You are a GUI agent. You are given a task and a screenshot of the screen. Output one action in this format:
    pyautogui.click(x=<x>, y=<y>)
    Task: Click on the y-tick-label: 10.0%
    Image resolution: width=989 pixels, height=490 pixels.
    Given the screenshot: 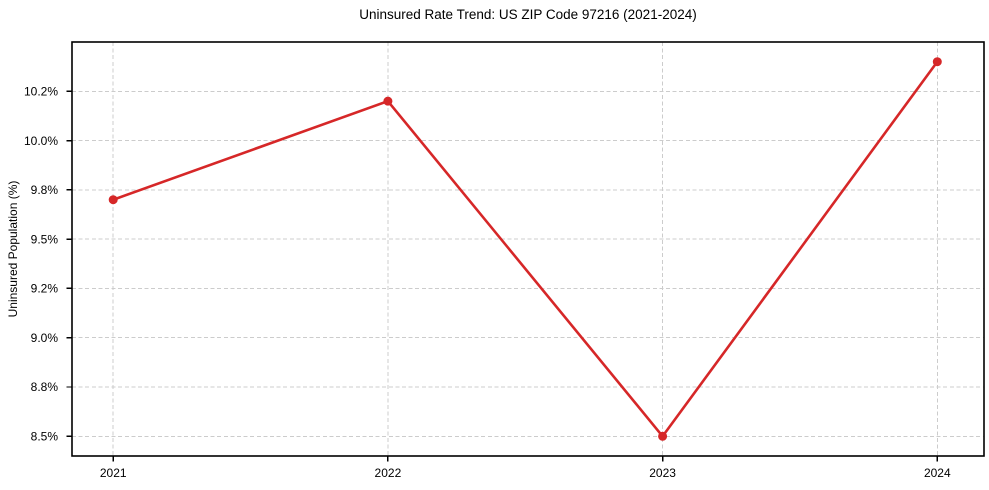 What is the action you would take?
    pyautogui.click(x=41, y=141)
    